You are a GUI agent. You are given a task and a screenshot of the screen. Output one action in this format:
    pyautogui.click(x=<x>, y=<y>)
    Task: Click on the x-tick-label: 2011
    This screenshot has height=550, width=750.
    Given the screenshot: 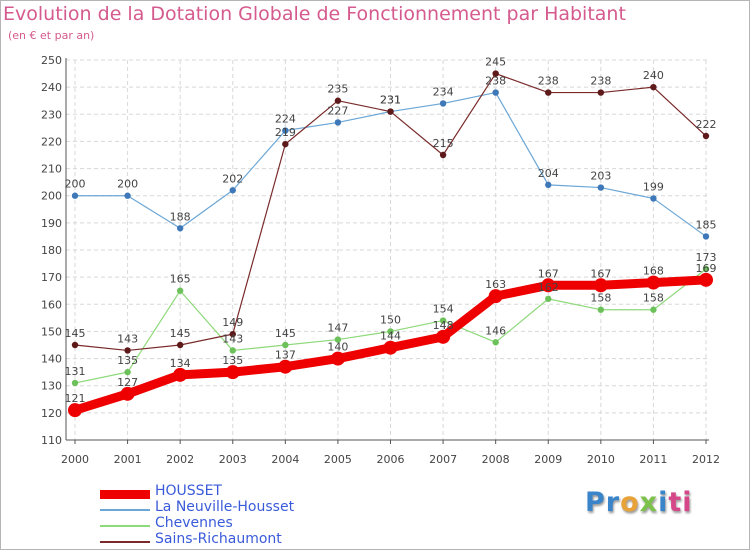 What is the action you would take?
    pyautogui.click(x=653, y=459)
    